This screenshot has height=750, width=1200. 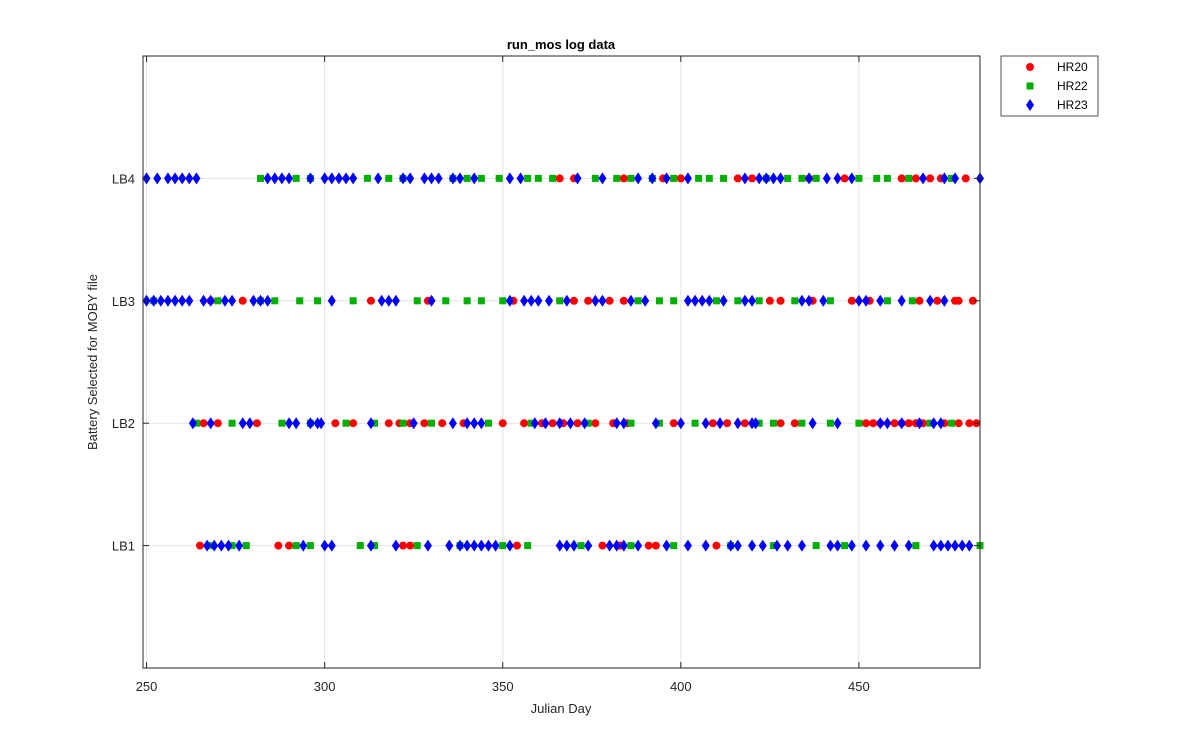 I want to click on x-tick-label: 400, so click(x=681, y=686).